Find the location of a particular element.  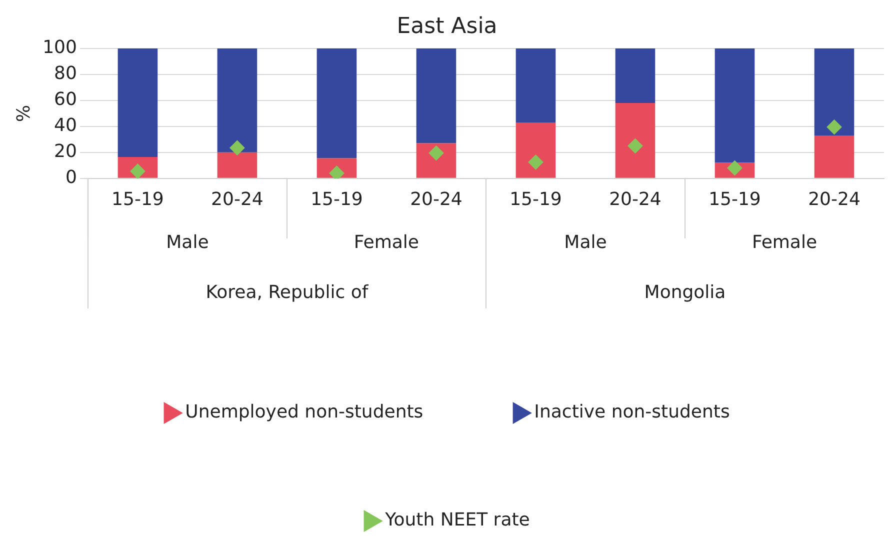

y-tick-label: 60 is located at coordinates (65, 99).